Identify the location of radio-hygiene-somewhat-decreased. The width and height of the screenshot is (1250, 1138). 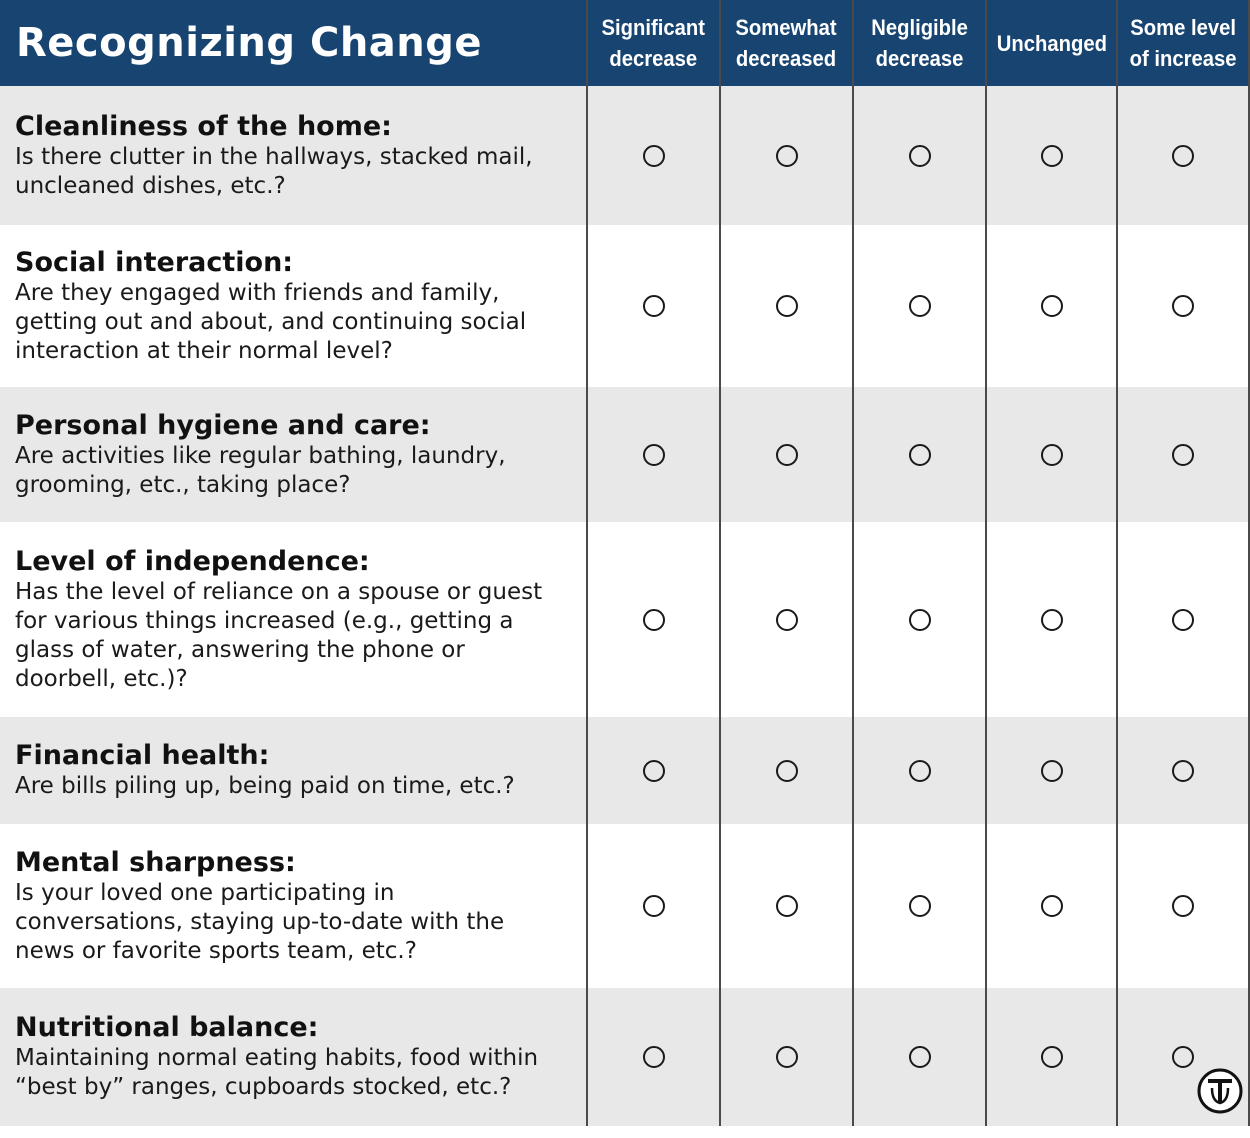
(786, 454).